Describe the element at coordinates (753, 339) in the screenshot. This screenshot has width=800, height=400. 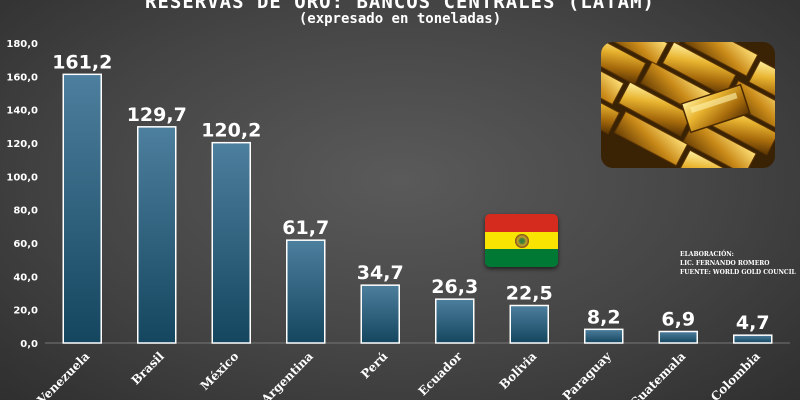
I see `bar-colombia` at that location.